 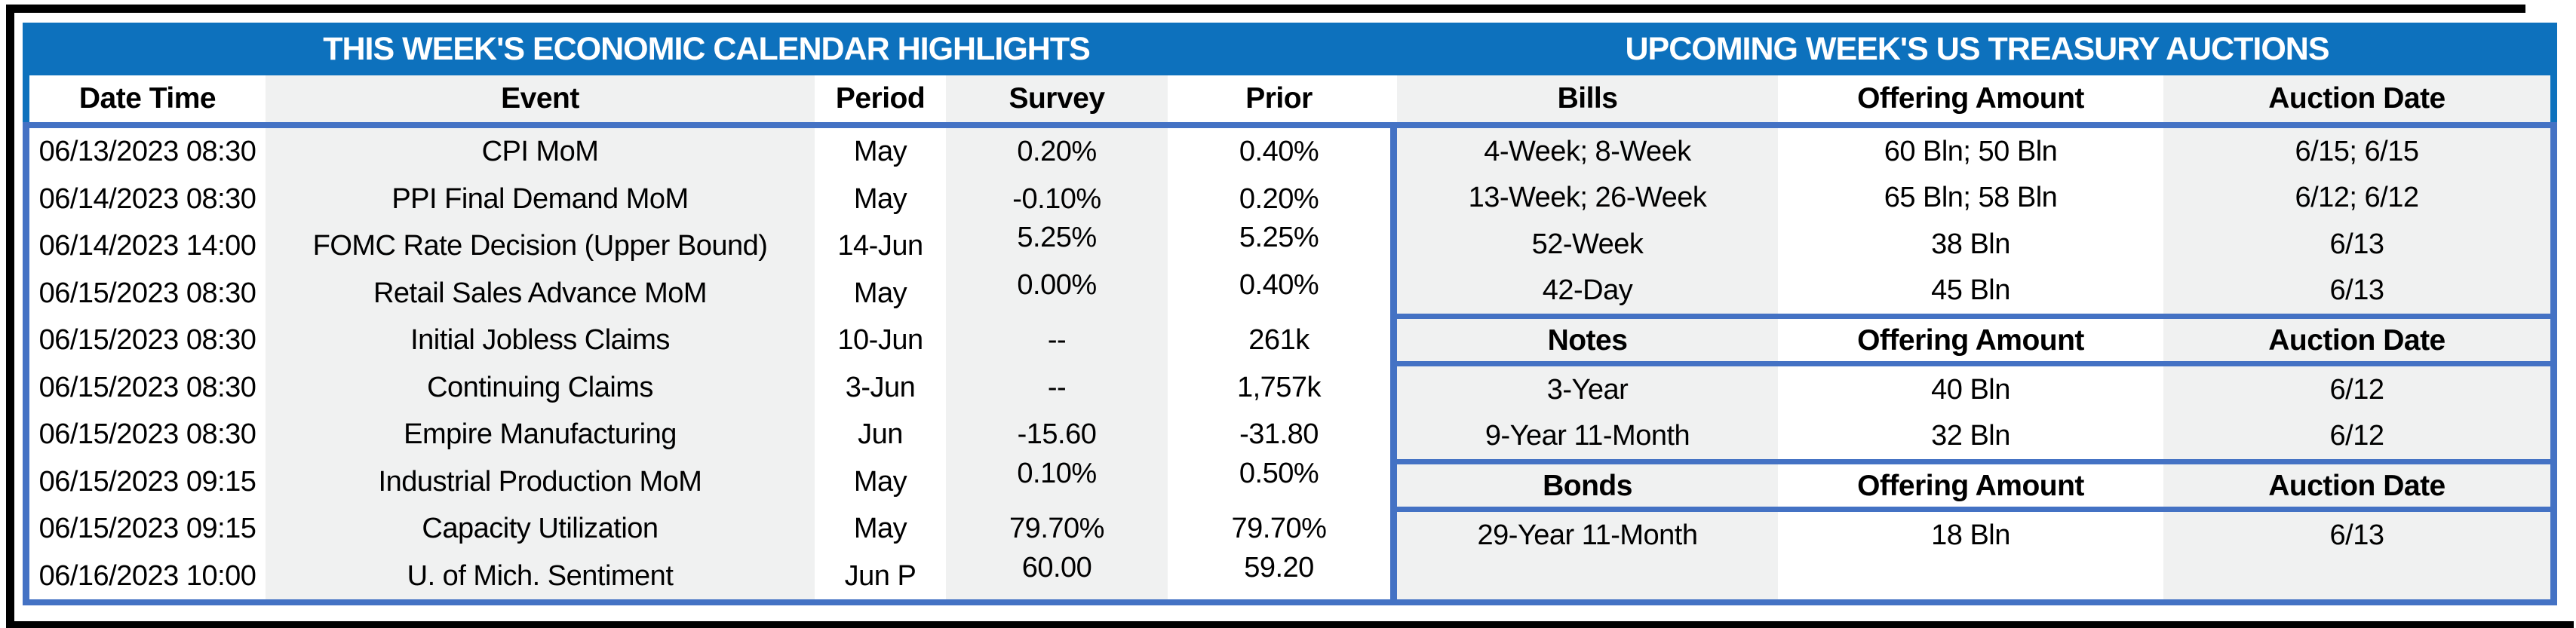 What do you see at coordinates (1587, 99) in the screenshot?
I see `header-bills: Bills` at bounding box center [1587, 99].